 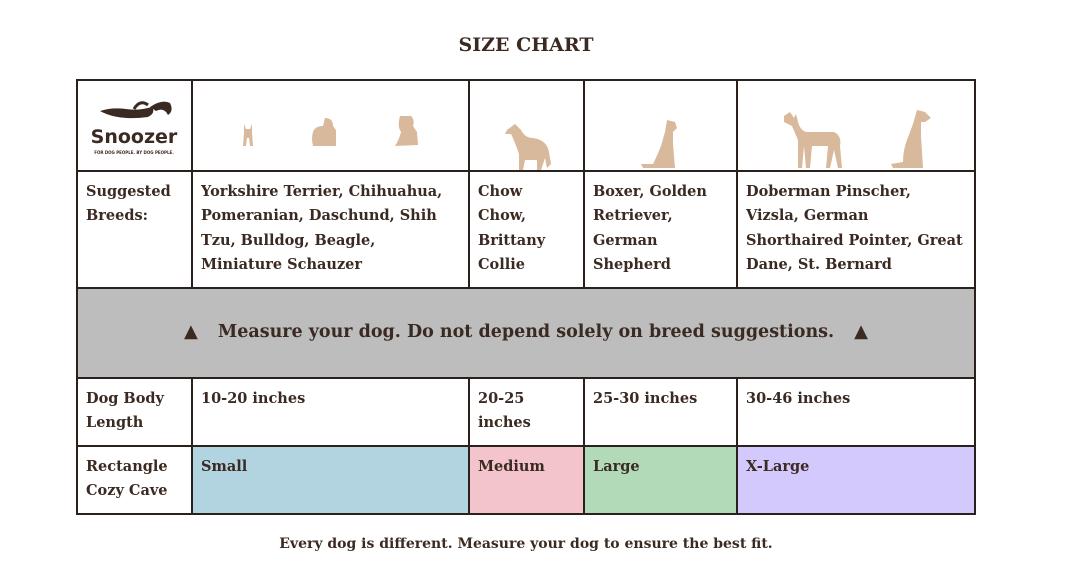 What do you see at coordinates (330, 411) in the screenshot?
I see `length-small: 10-20 inches` at bounding box center [330, 411].